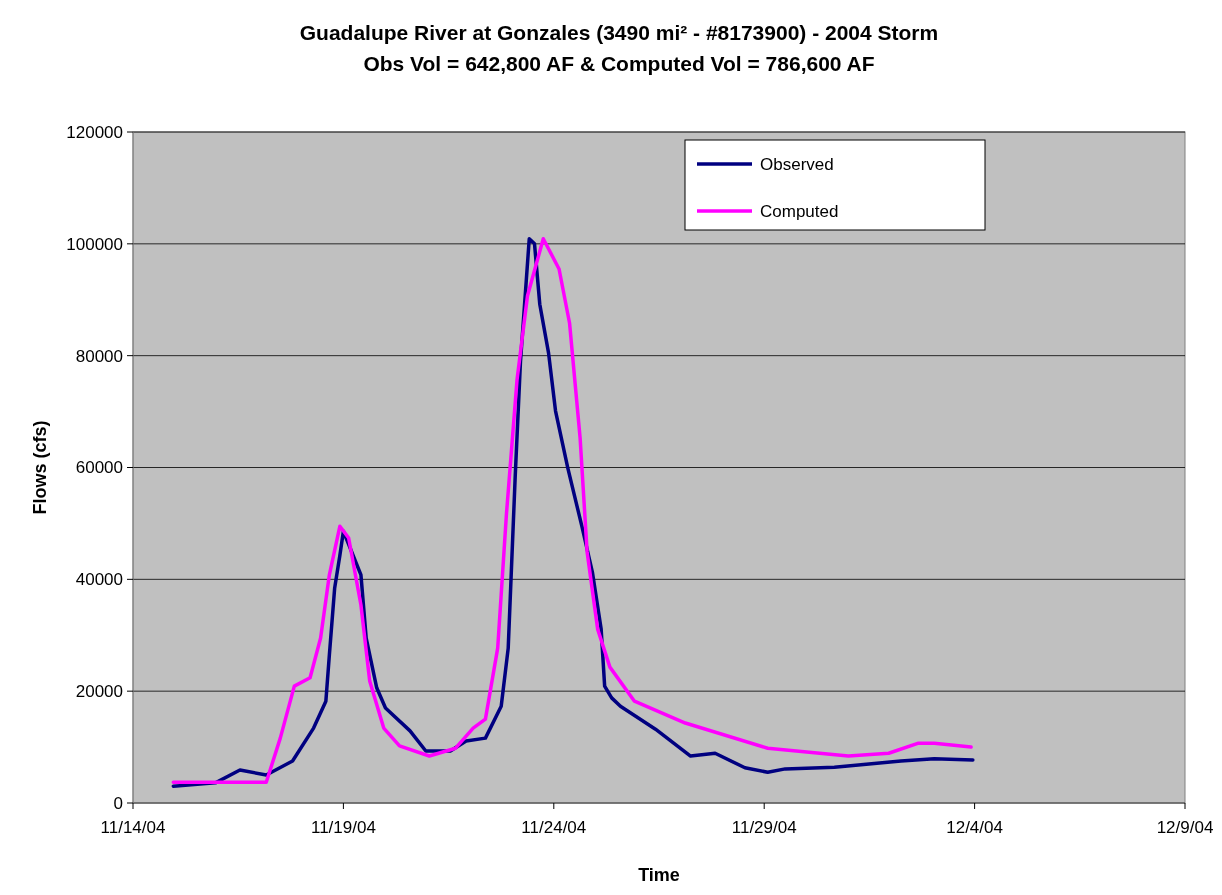 Image resolution: width=1222 pixels, height=895 pixels. What do you see at coordinates (40, 467) in the screenshot?
I see `y-axis-title: Flows (cfs)` at bounding box center [40, 467].